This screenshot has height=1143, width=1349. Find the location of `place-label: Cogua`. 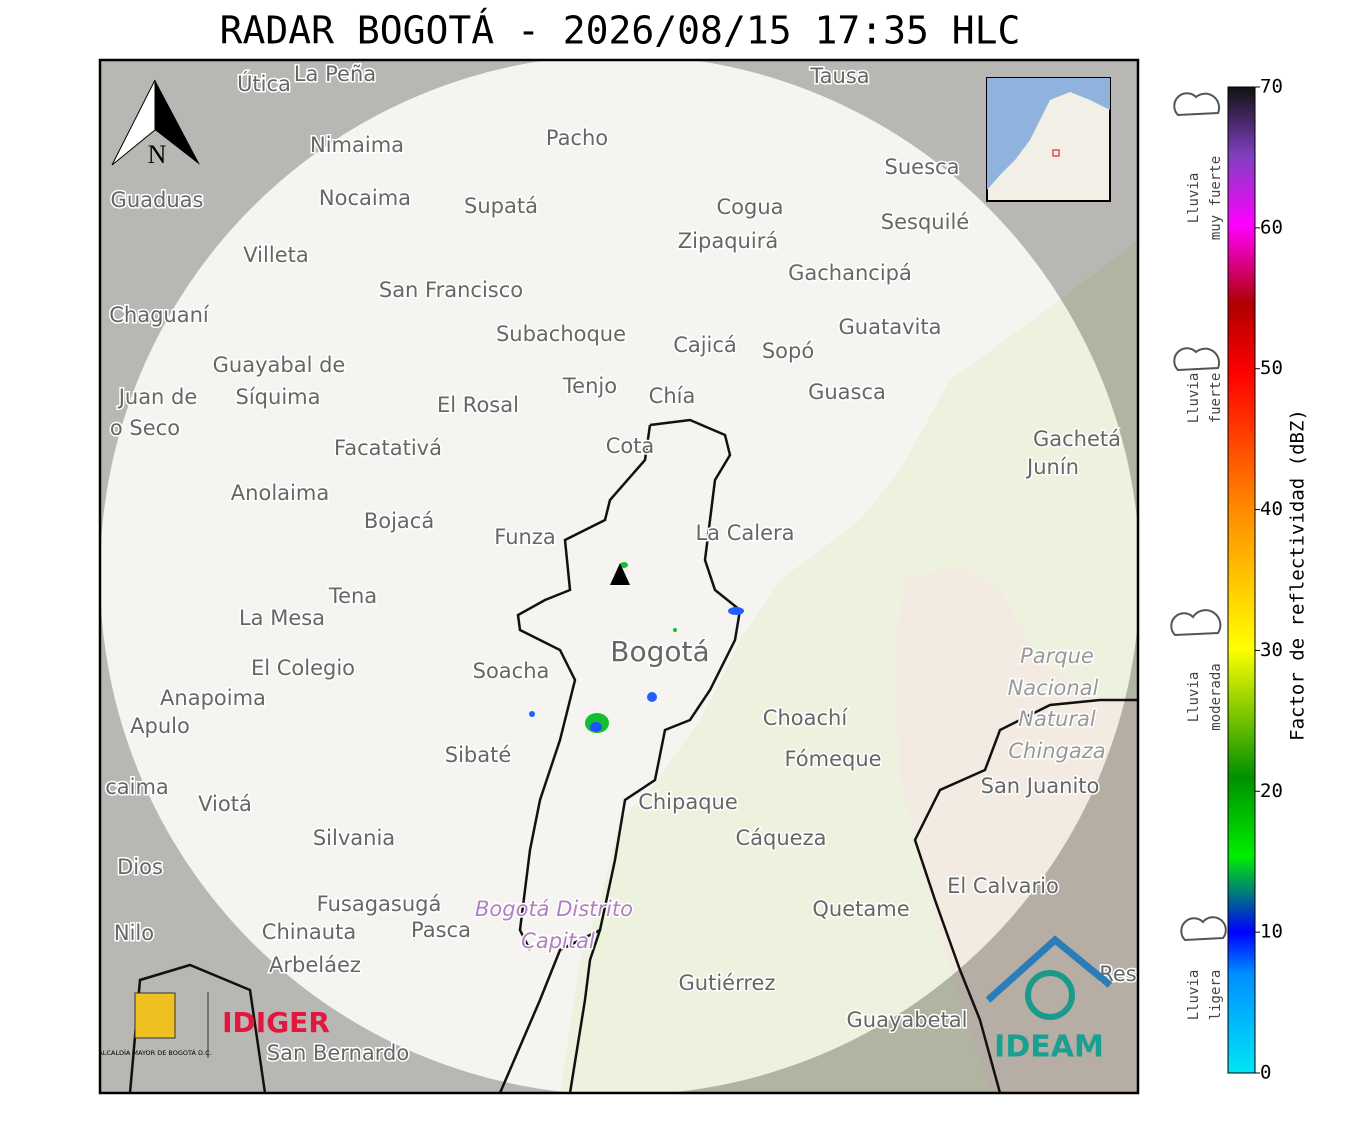

place-label: Cogua is located at coordinates (749, 207).